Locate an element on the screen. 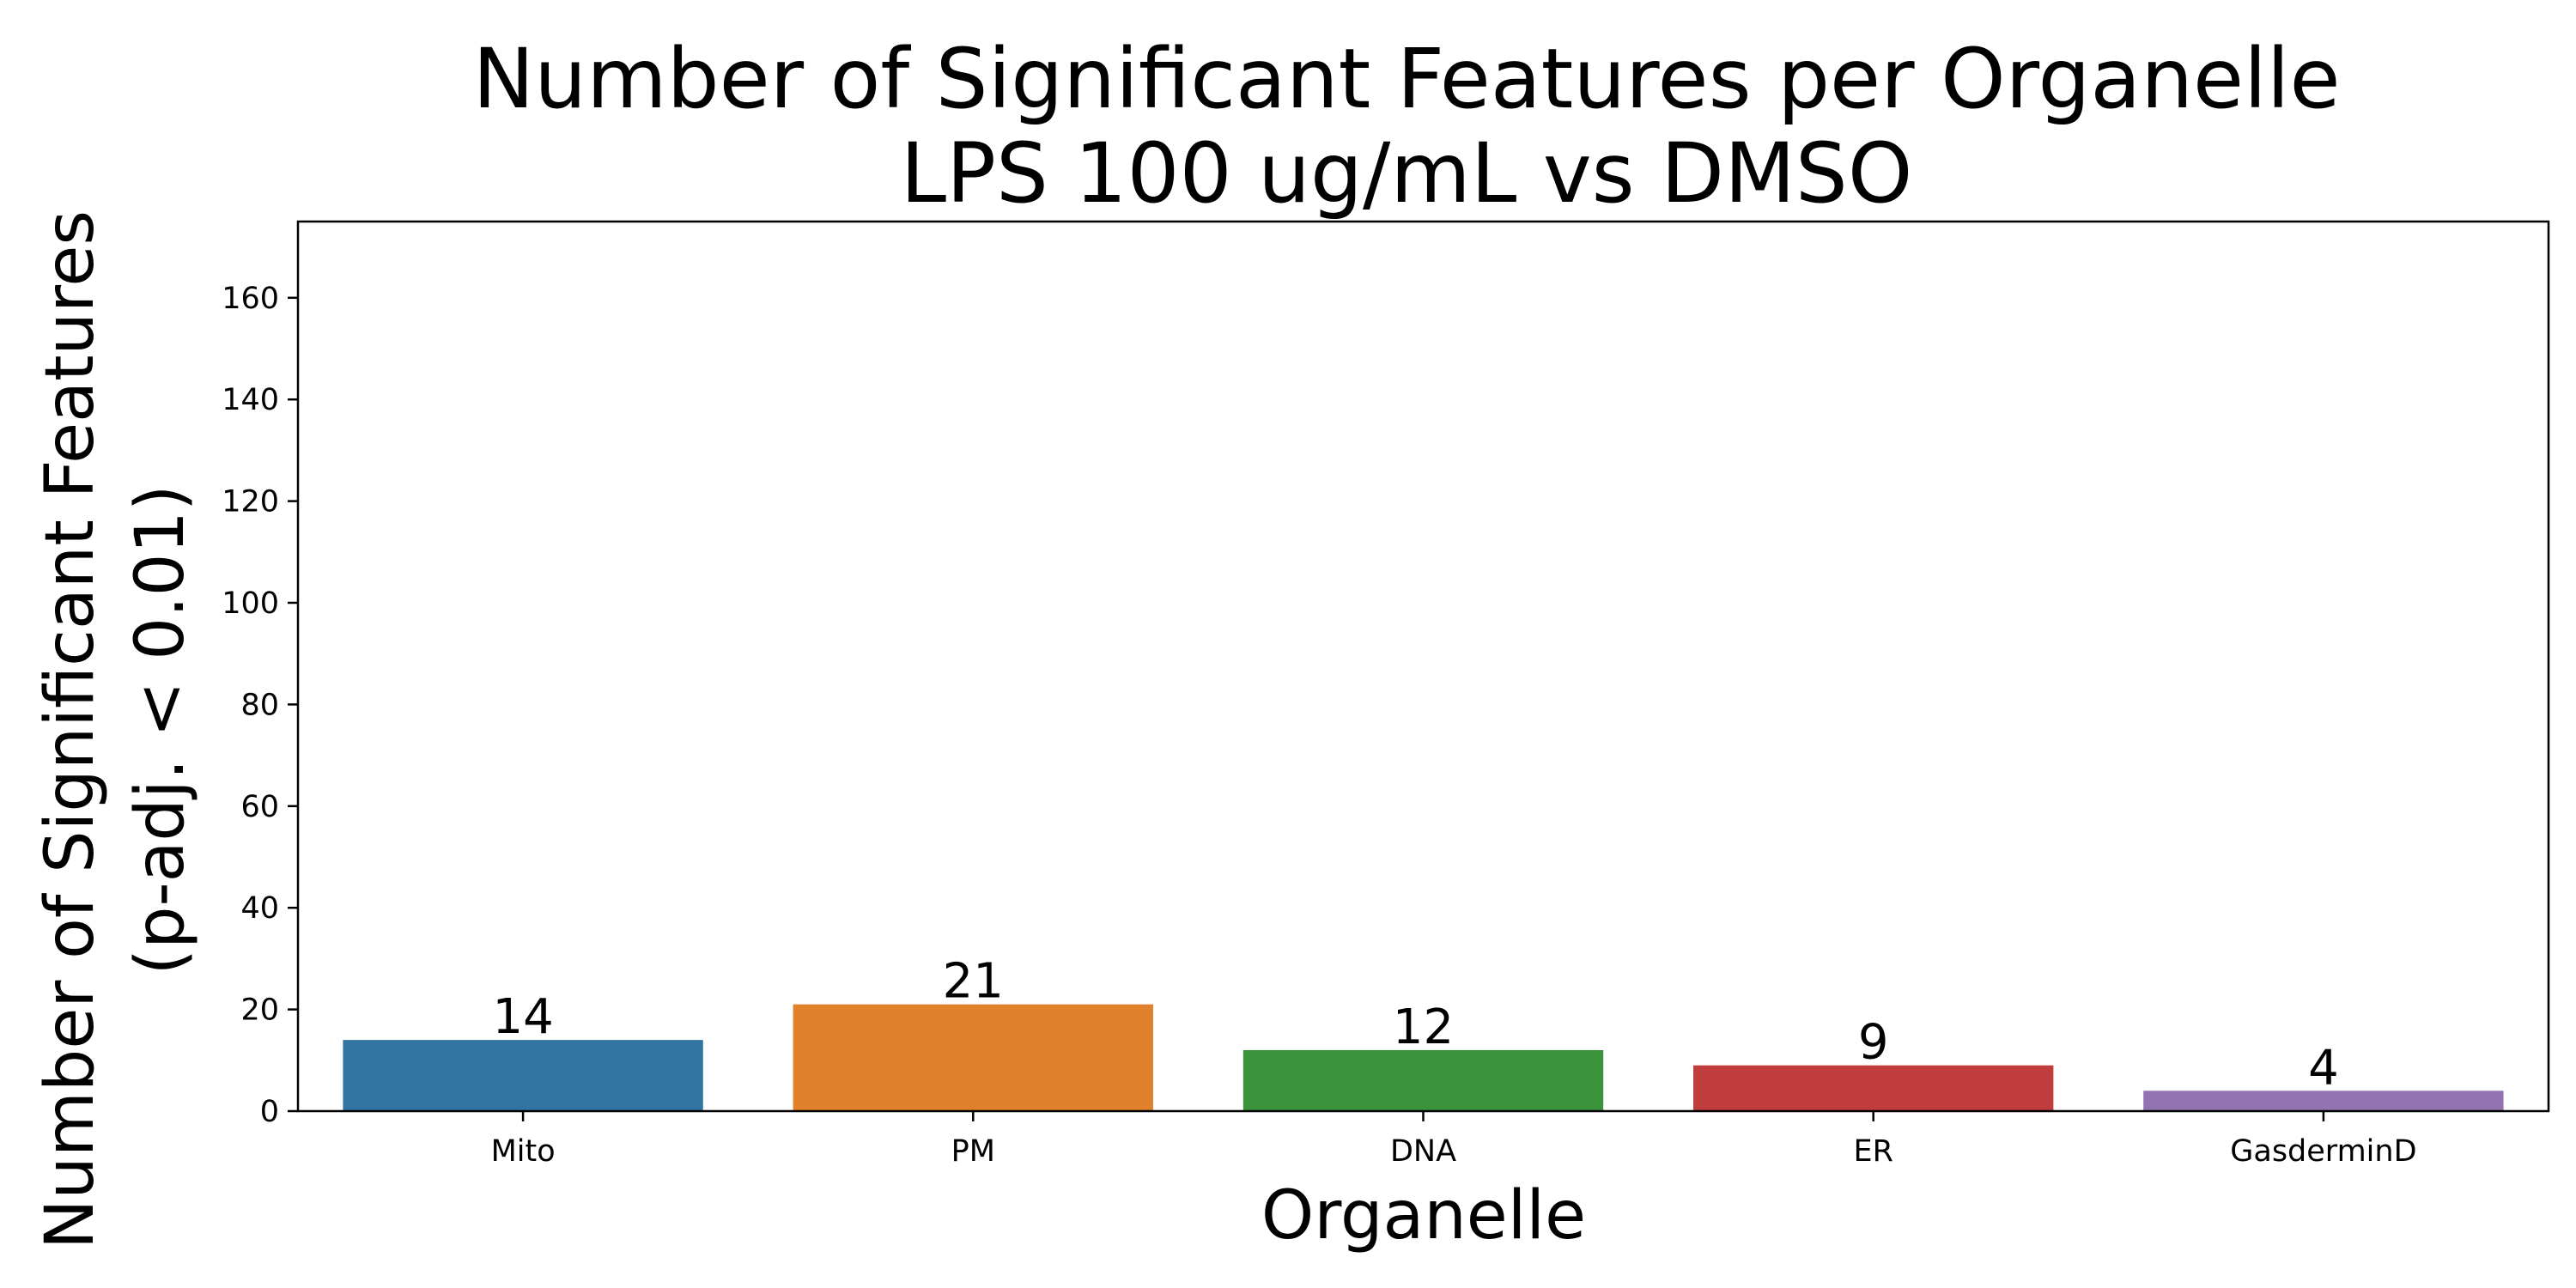 This screenshot has height=1288, width=2576. y-tick-label-160: 160 is located at coordinates (251, 299).